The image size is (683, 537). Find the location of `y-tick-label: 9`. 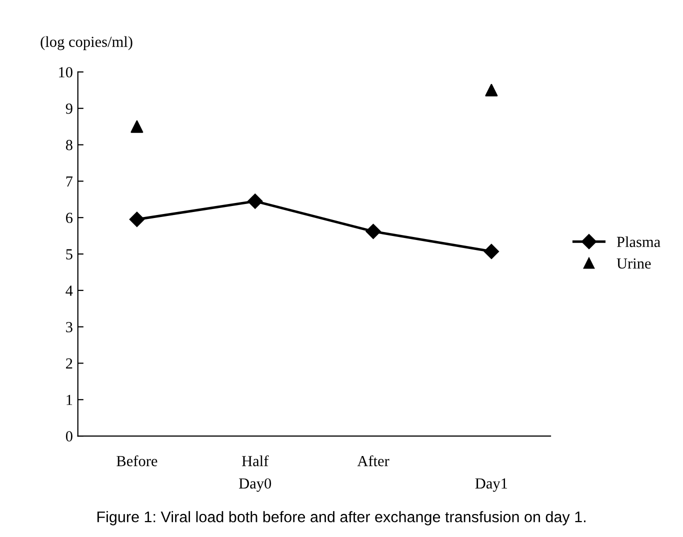

y-tick-label: 9 is located at coordinates (69, 109).